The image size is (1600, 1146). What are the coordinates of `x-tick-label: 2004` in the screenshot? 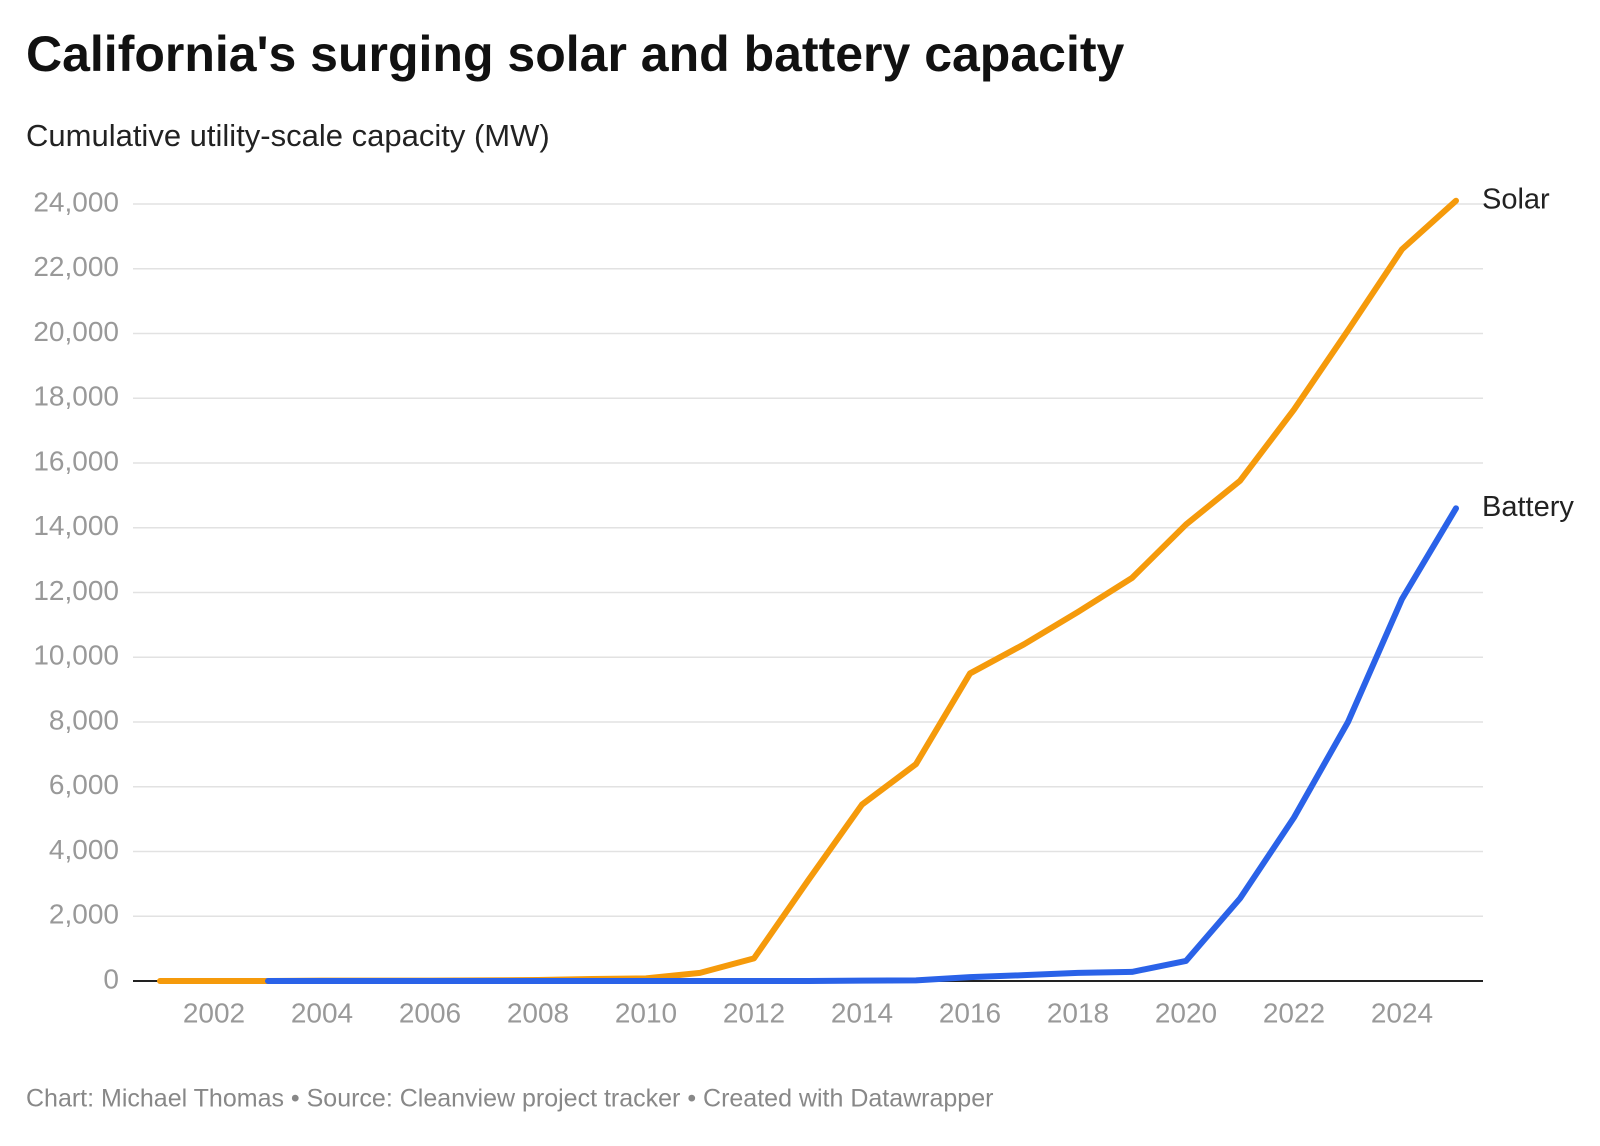 It's located at (322, 1012).